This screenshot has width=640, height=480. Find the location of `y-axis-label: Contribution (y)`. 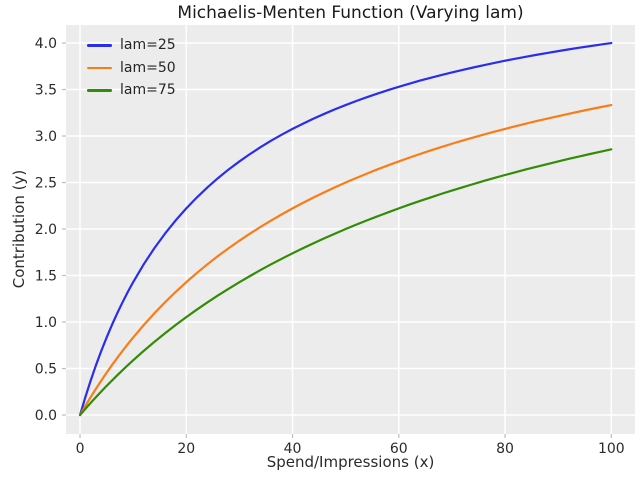

y-axis-label: Contribution (y) is located at coordinates (19, 229).